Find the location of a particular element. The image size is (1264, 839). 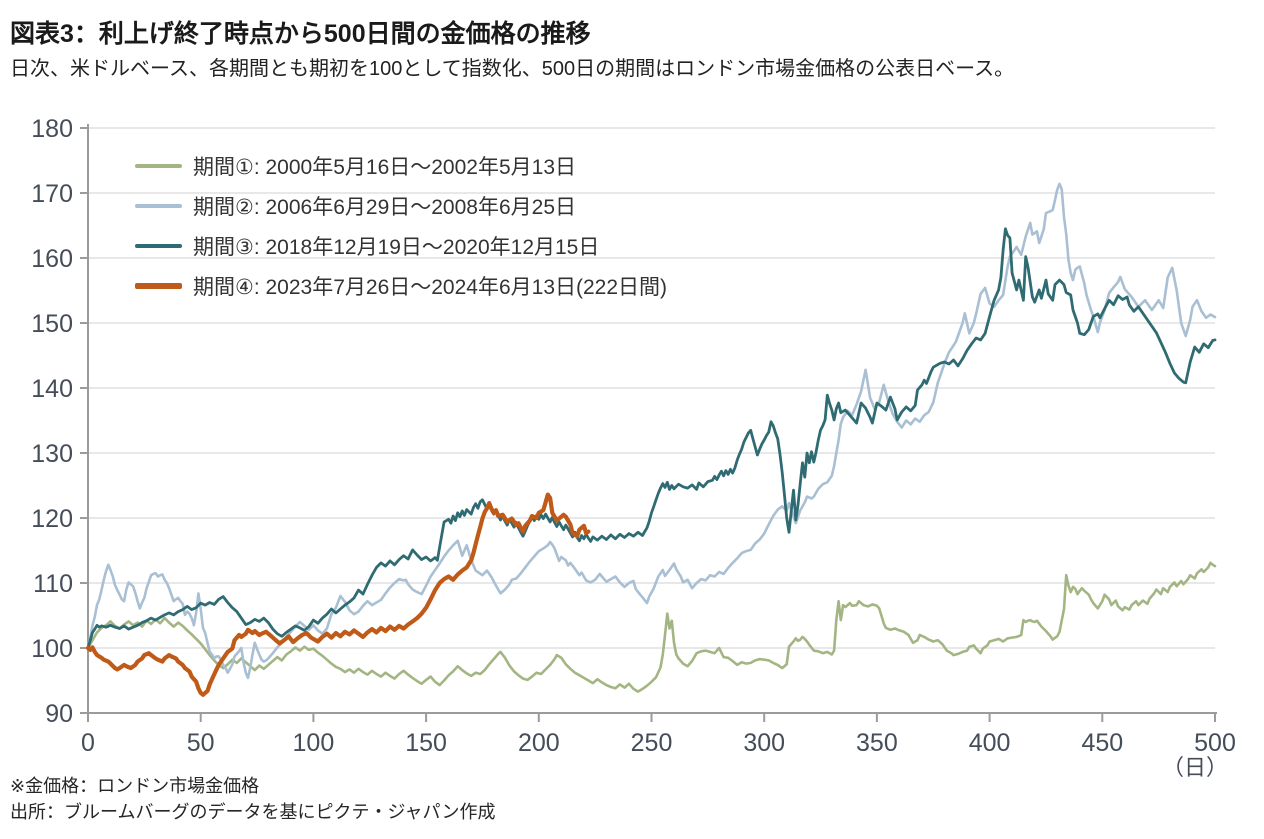

legend-item-period2: 期間②: 2006年6月29日～2008年6月25日 is located at coordinates (401, 205).